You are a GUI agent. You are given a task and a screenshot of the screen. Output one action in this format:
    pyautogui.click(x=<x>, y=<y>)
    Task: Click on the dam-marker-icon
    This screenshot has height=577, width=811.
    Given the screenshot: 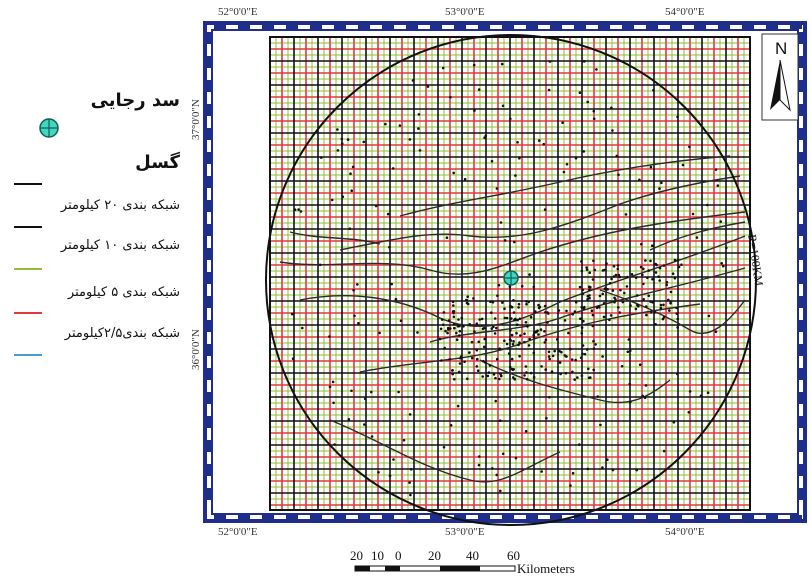 What is the action you would take?
    pyautogui.click(x=511, y=278)
    